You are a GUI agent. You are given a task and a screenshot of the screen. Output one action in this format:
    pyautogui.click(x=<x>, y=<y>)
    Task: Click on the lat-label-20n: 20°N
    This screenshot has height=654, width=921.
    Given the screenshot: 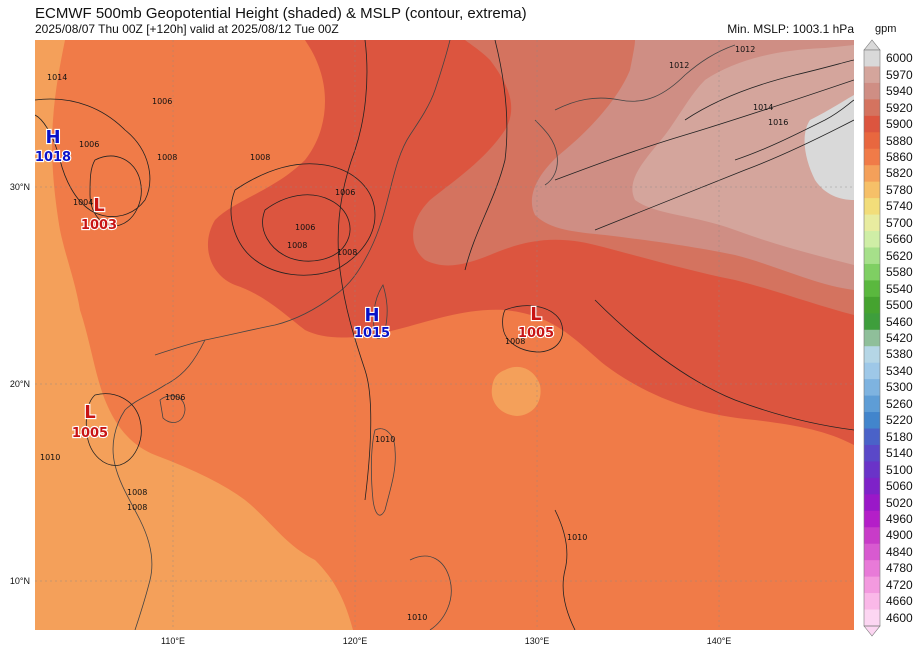 What is the action you would take?
    pyautogui.click(x=19, y=384)
    